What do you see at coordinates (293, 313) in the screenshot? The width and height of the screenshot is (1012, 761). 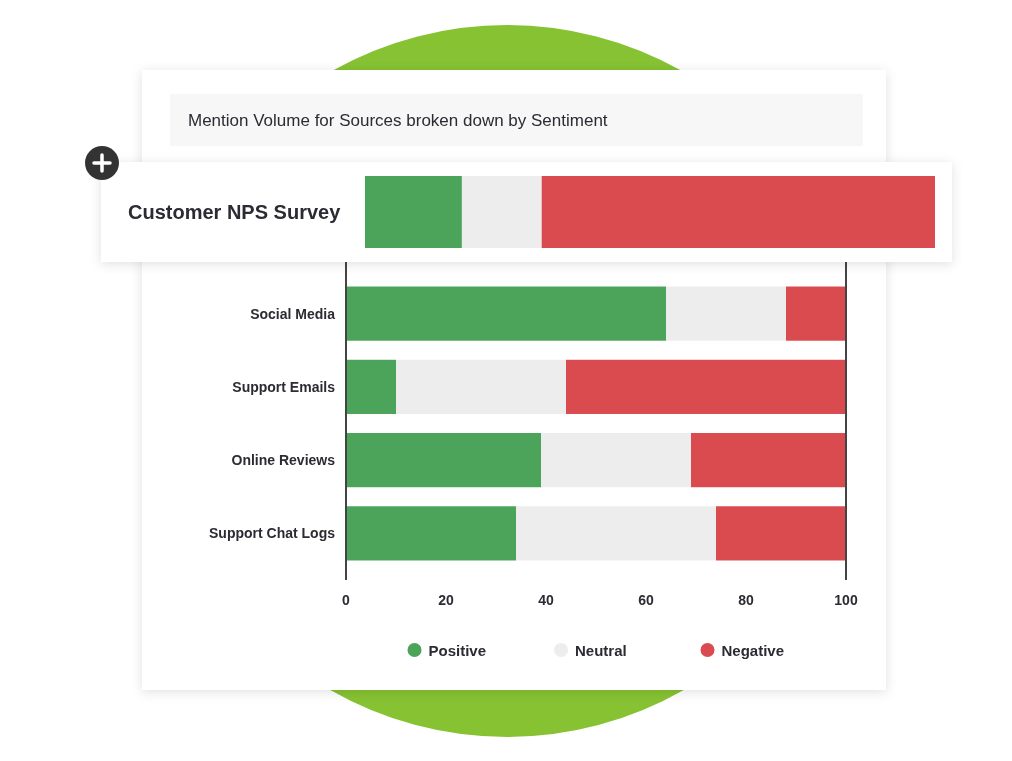 I see `y-tick-label: Social Media` at bounding box center [293, 313].